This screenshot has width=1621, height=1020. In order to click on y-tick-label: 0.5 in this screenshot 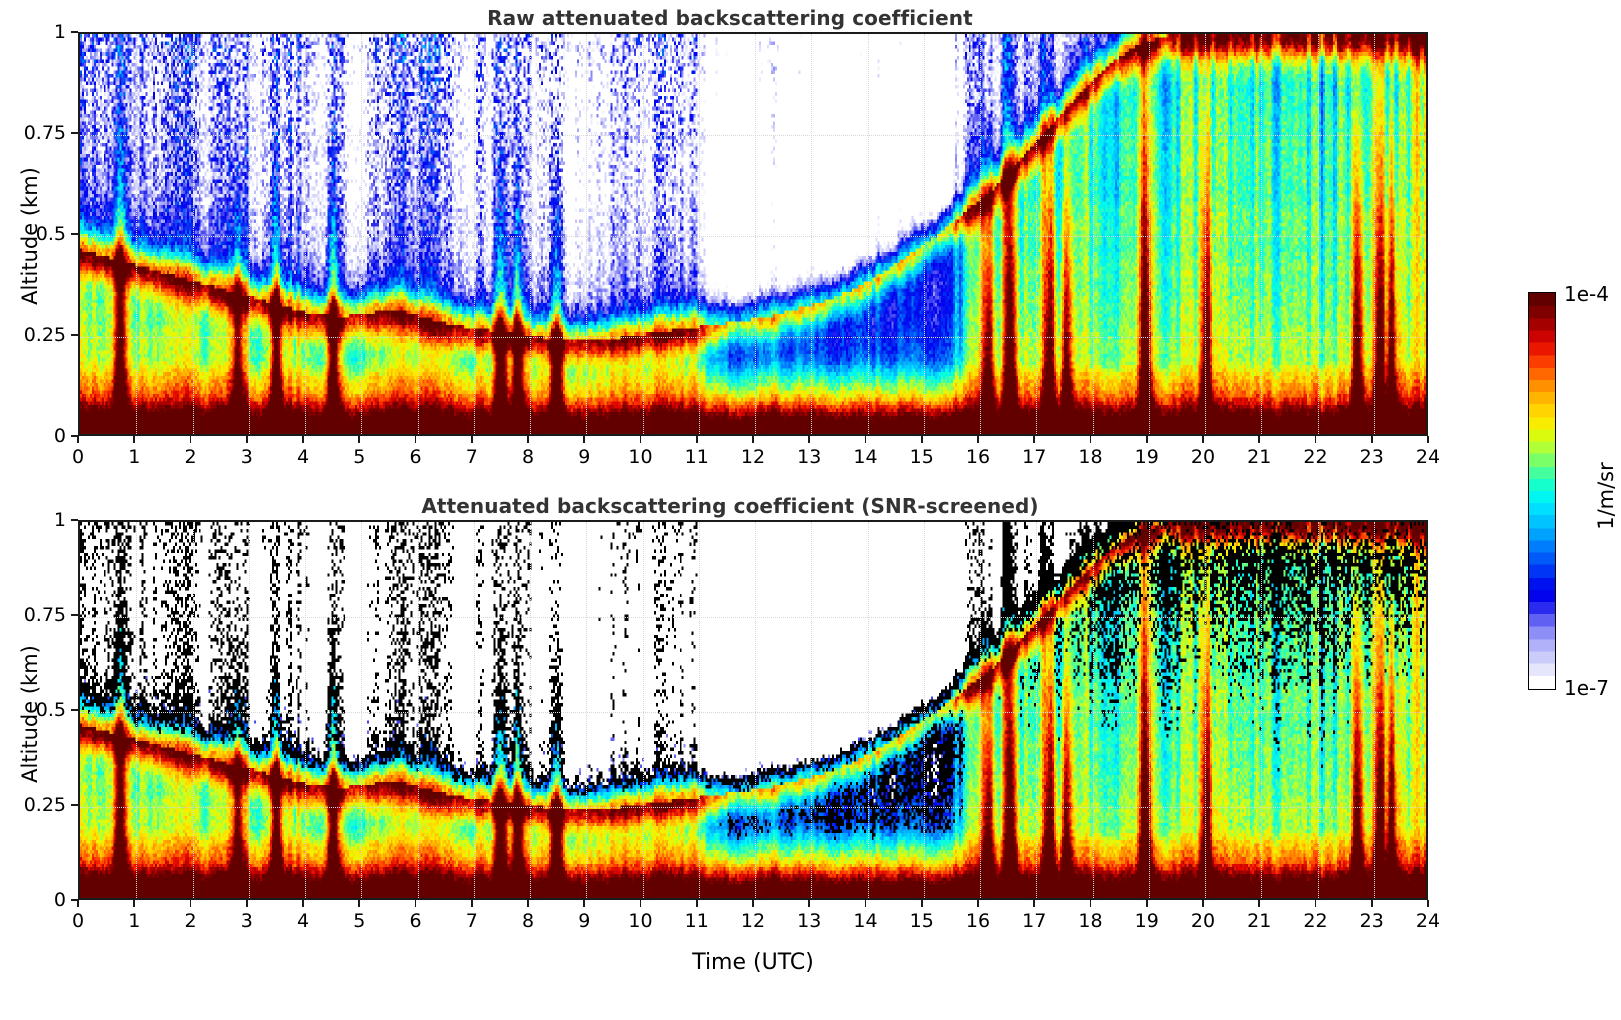, I will do `click(50, 710)`.